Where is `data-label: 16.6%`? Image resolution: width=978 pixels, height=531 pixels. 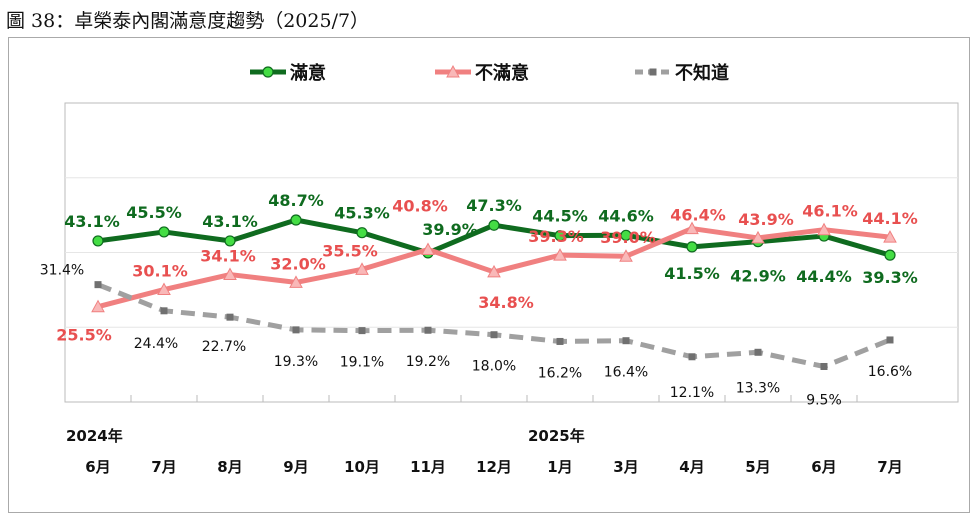
data-label: 16.6% is located at coordinates (890, 372).